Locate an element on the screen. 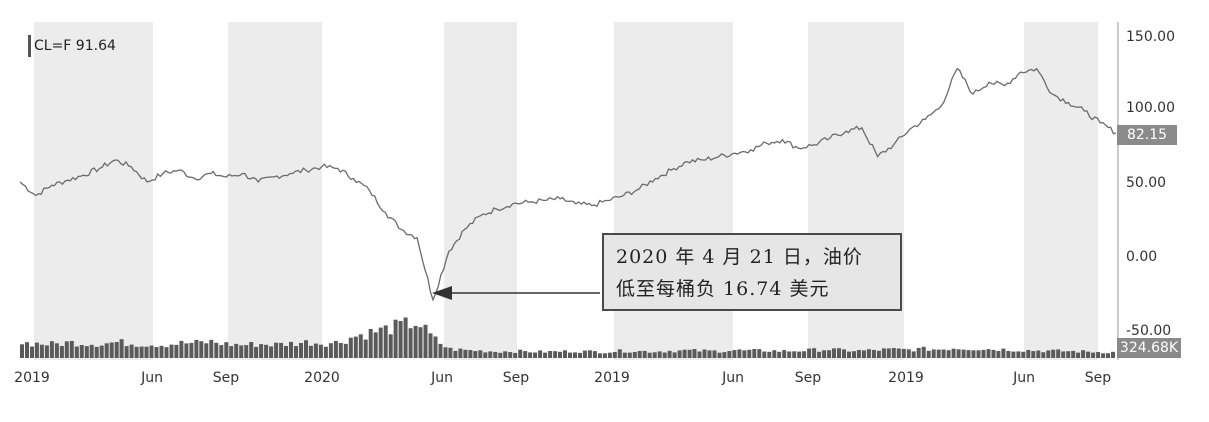  annotation-arrow is located at coordinates (516, 293).